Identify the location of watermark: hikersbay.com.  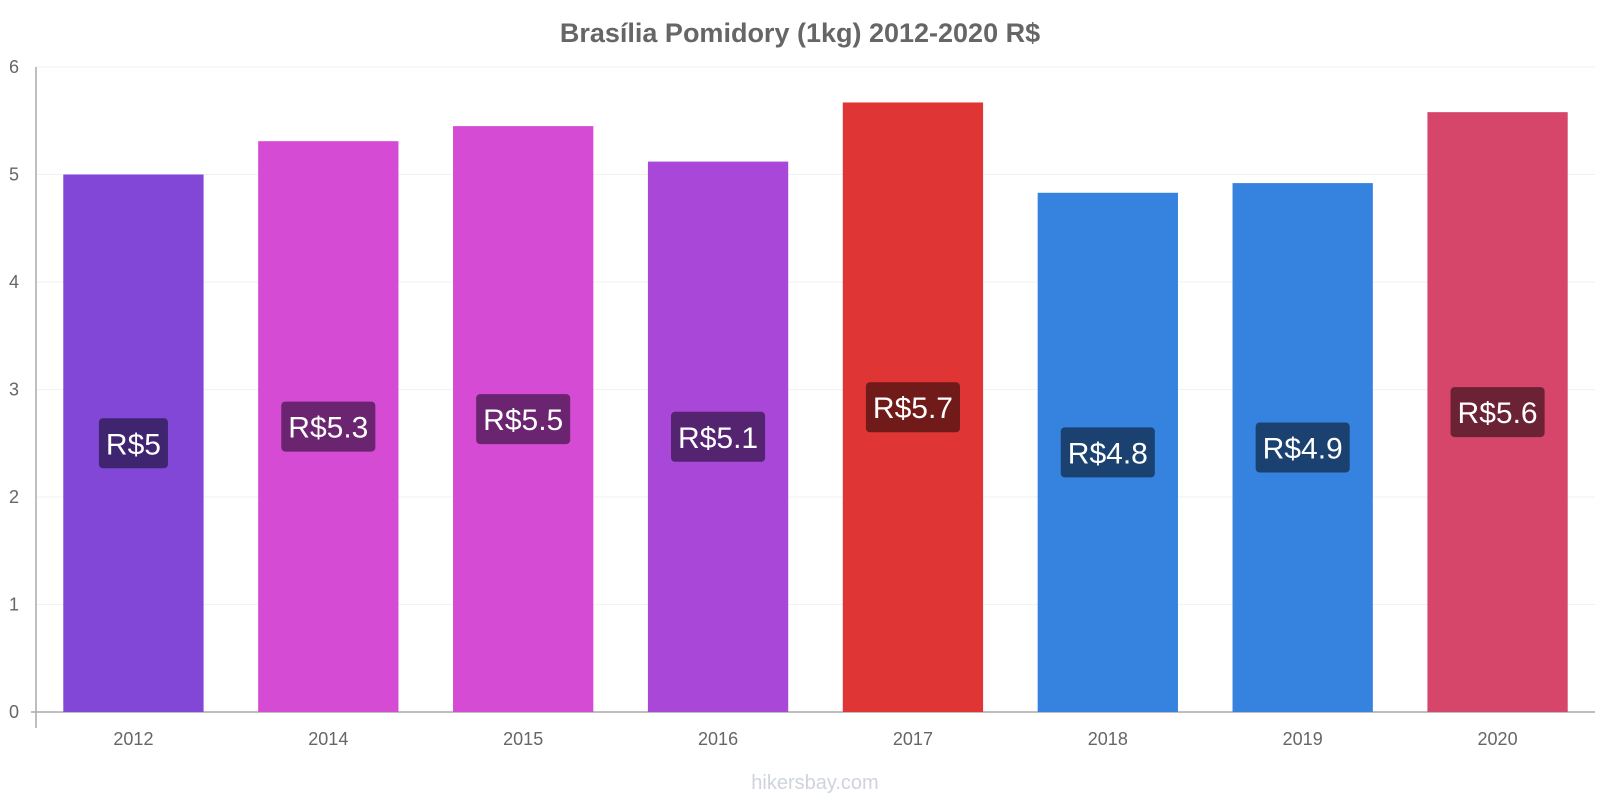
(814, 783).